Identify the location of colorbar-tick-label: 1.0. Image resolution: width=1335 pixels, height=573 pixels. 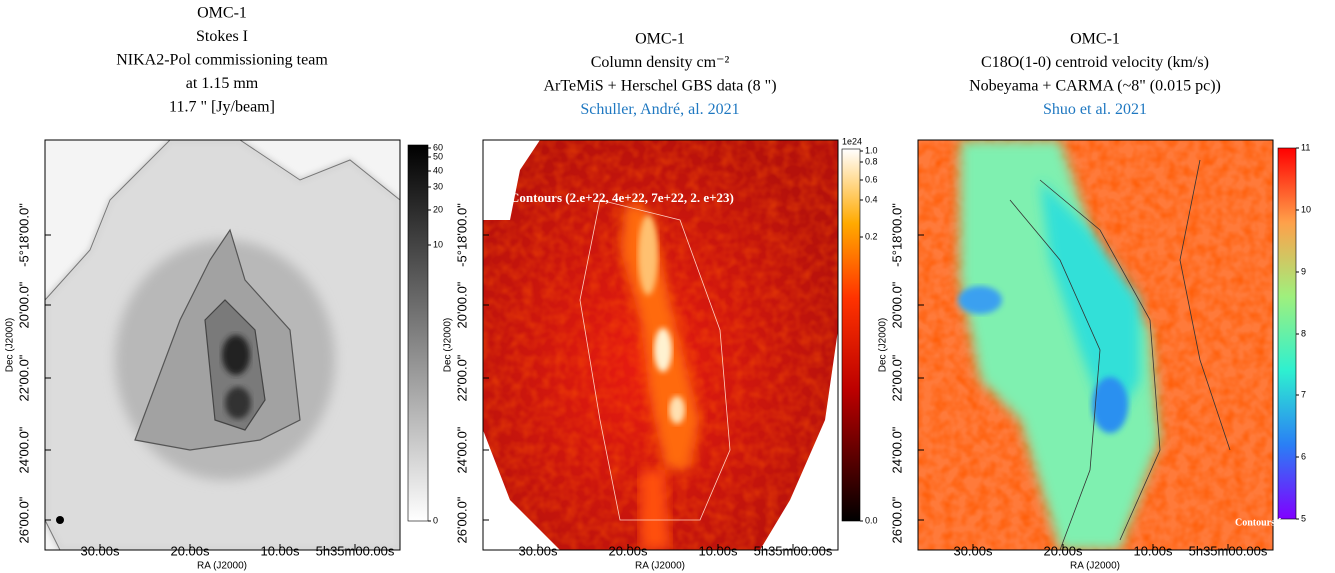
(871, 150).